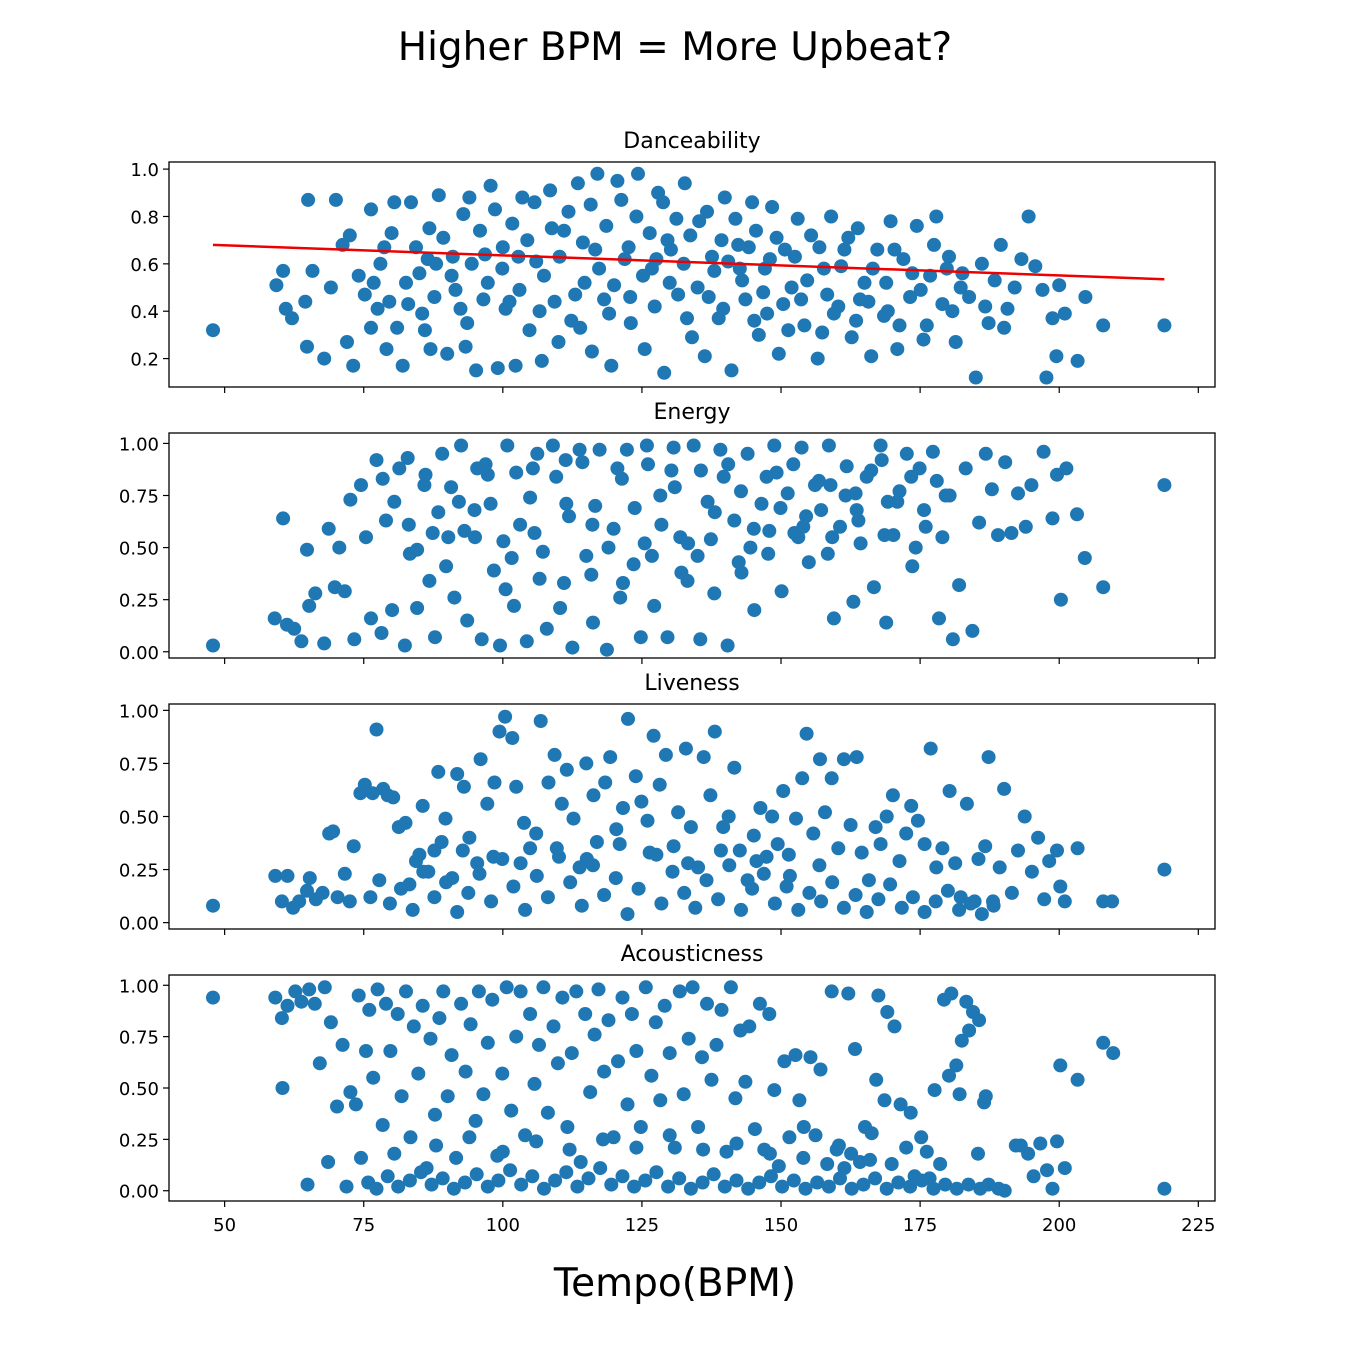 The width and height of the screenshot is (1350, 1350). I want to click on danceability-ytick-label-3: 0.8, so click(144, 217).